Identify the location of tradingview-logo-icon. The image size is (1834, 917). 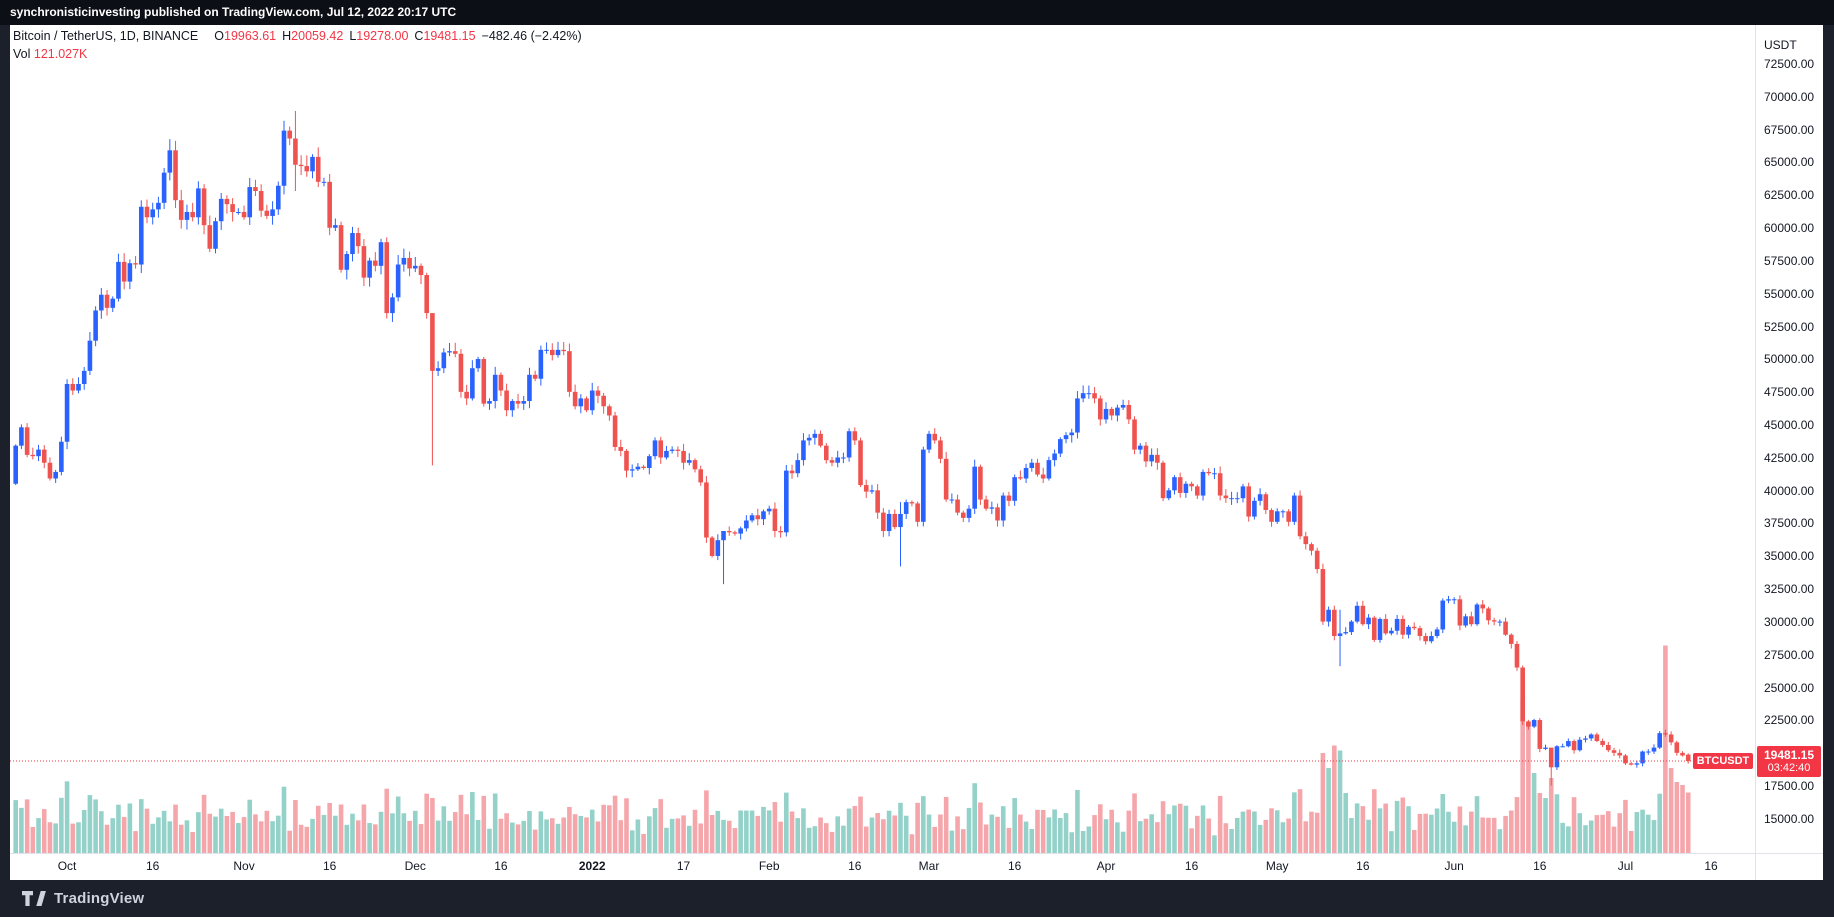
(34, 898).